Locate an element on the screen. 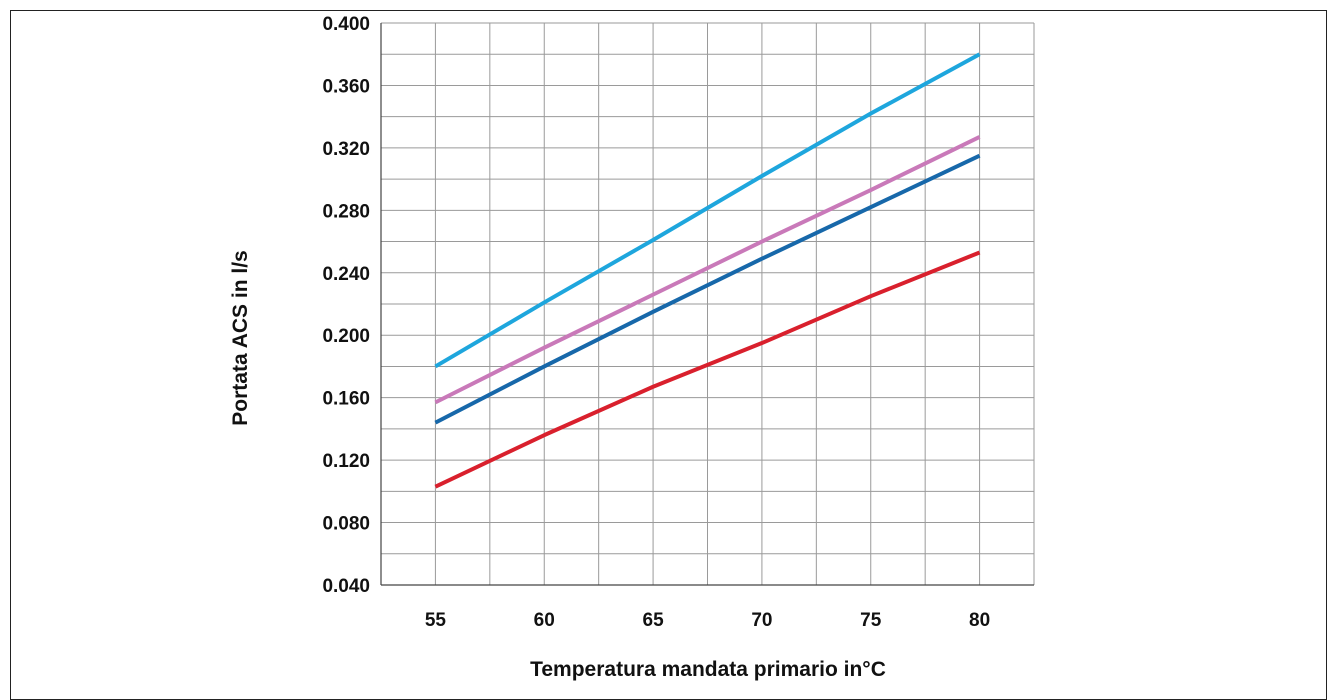 The height and width of the screenshot is (700, 1338). x-axis-label: Temperatura mandata primario in°C is located at coordinates (708, 669).